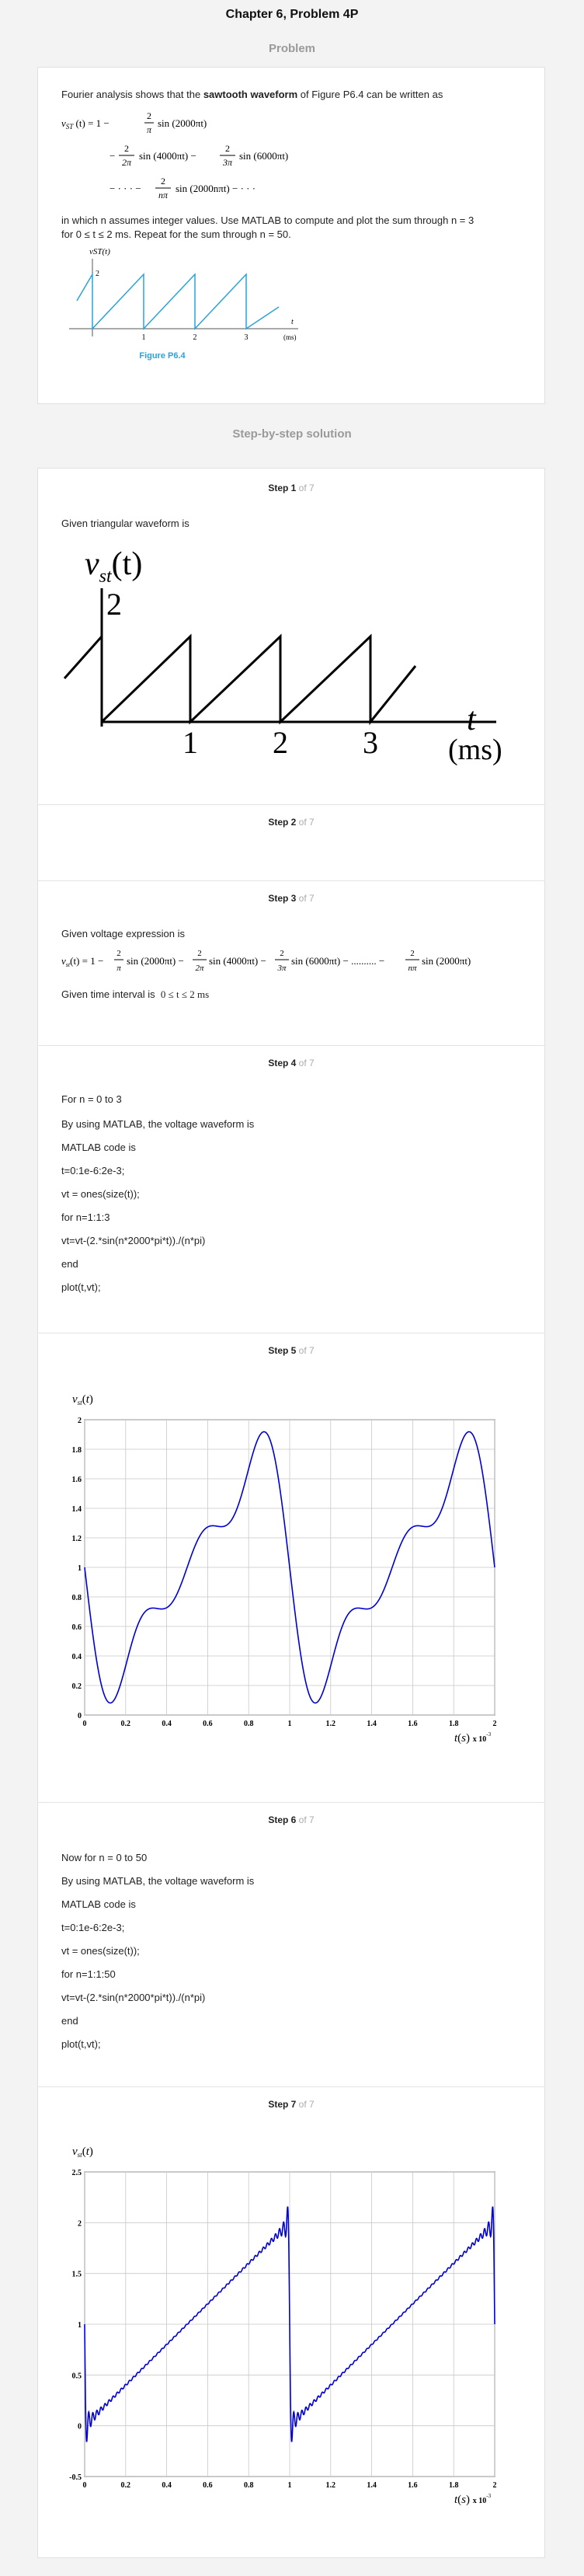 This screenshot has height=2576, width=584. Describe the element at coordinates (81, 2044) in the screenshot. I see `step-6-line-9: plot(t,vt);` at that location.